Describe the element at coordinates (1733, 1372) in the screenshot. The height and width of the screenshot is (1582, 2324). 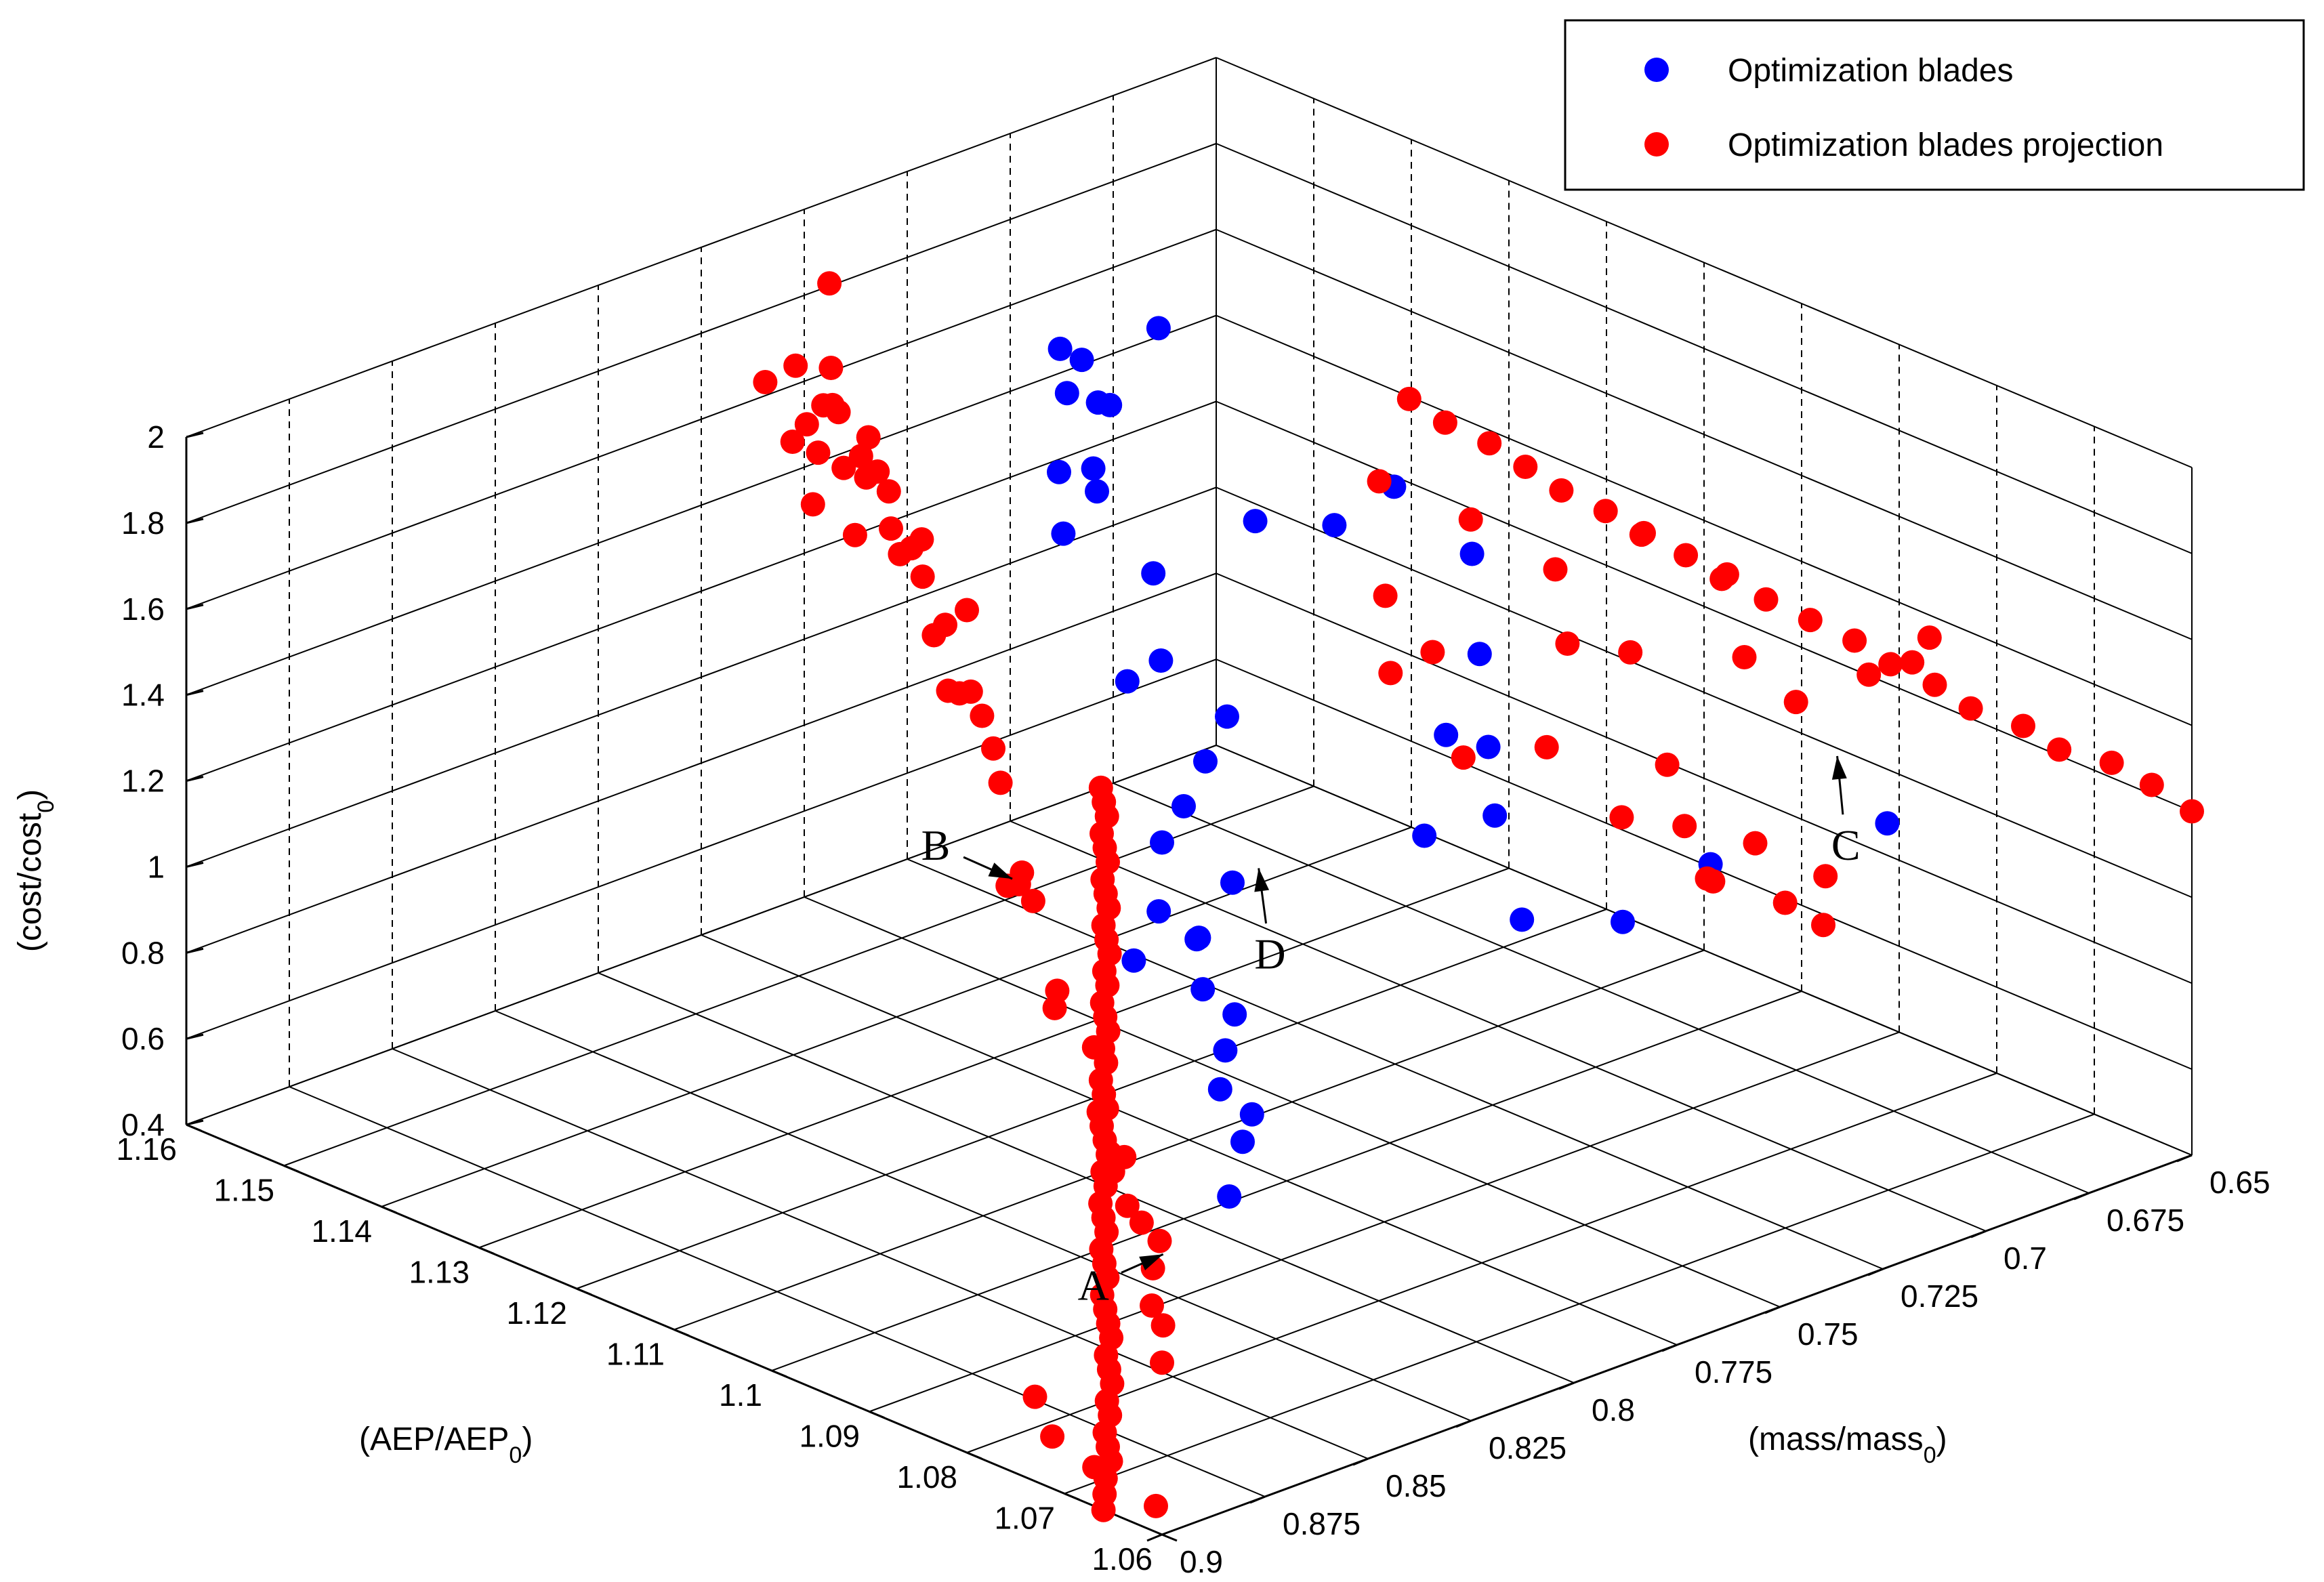
I see `y-tick-label: 0.775` at that location.